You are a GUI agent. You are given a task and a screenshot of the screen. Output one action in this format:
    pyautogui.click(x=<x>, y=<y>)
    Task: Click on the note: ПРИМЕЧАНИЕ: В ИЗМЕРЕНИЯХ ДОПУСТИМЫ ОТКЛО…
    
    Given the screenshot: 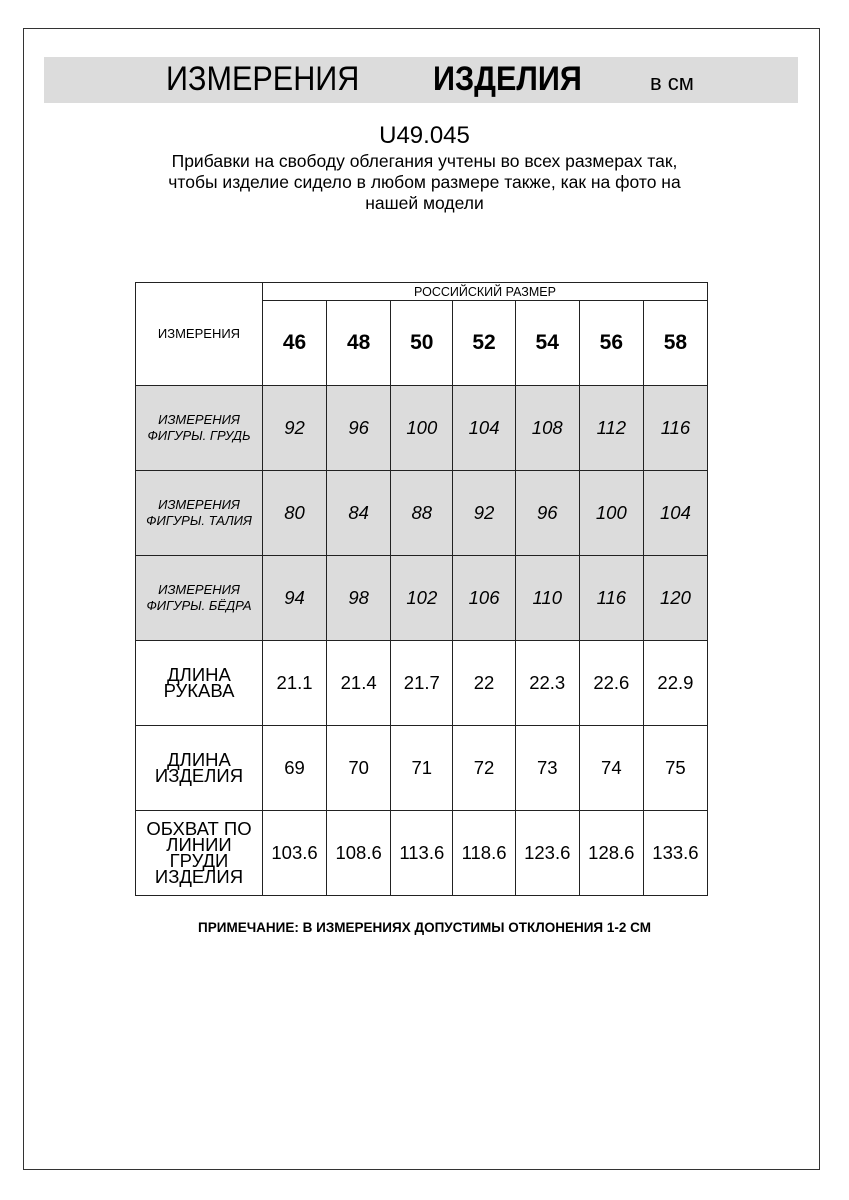 What is the action you would take?
    pyautogui.click(x=424, y=927)
    